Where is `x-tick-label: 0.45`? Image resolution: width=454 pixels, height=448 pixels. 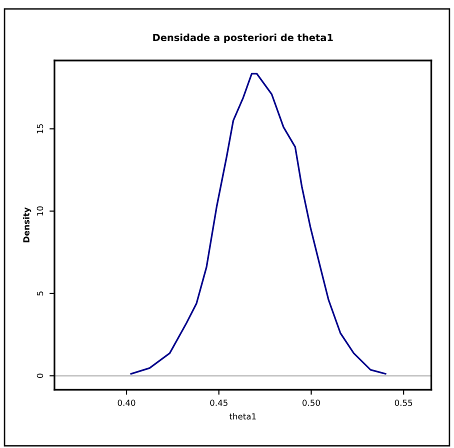
x-tick-label: 0.45 is located at coordinates (219, 403).